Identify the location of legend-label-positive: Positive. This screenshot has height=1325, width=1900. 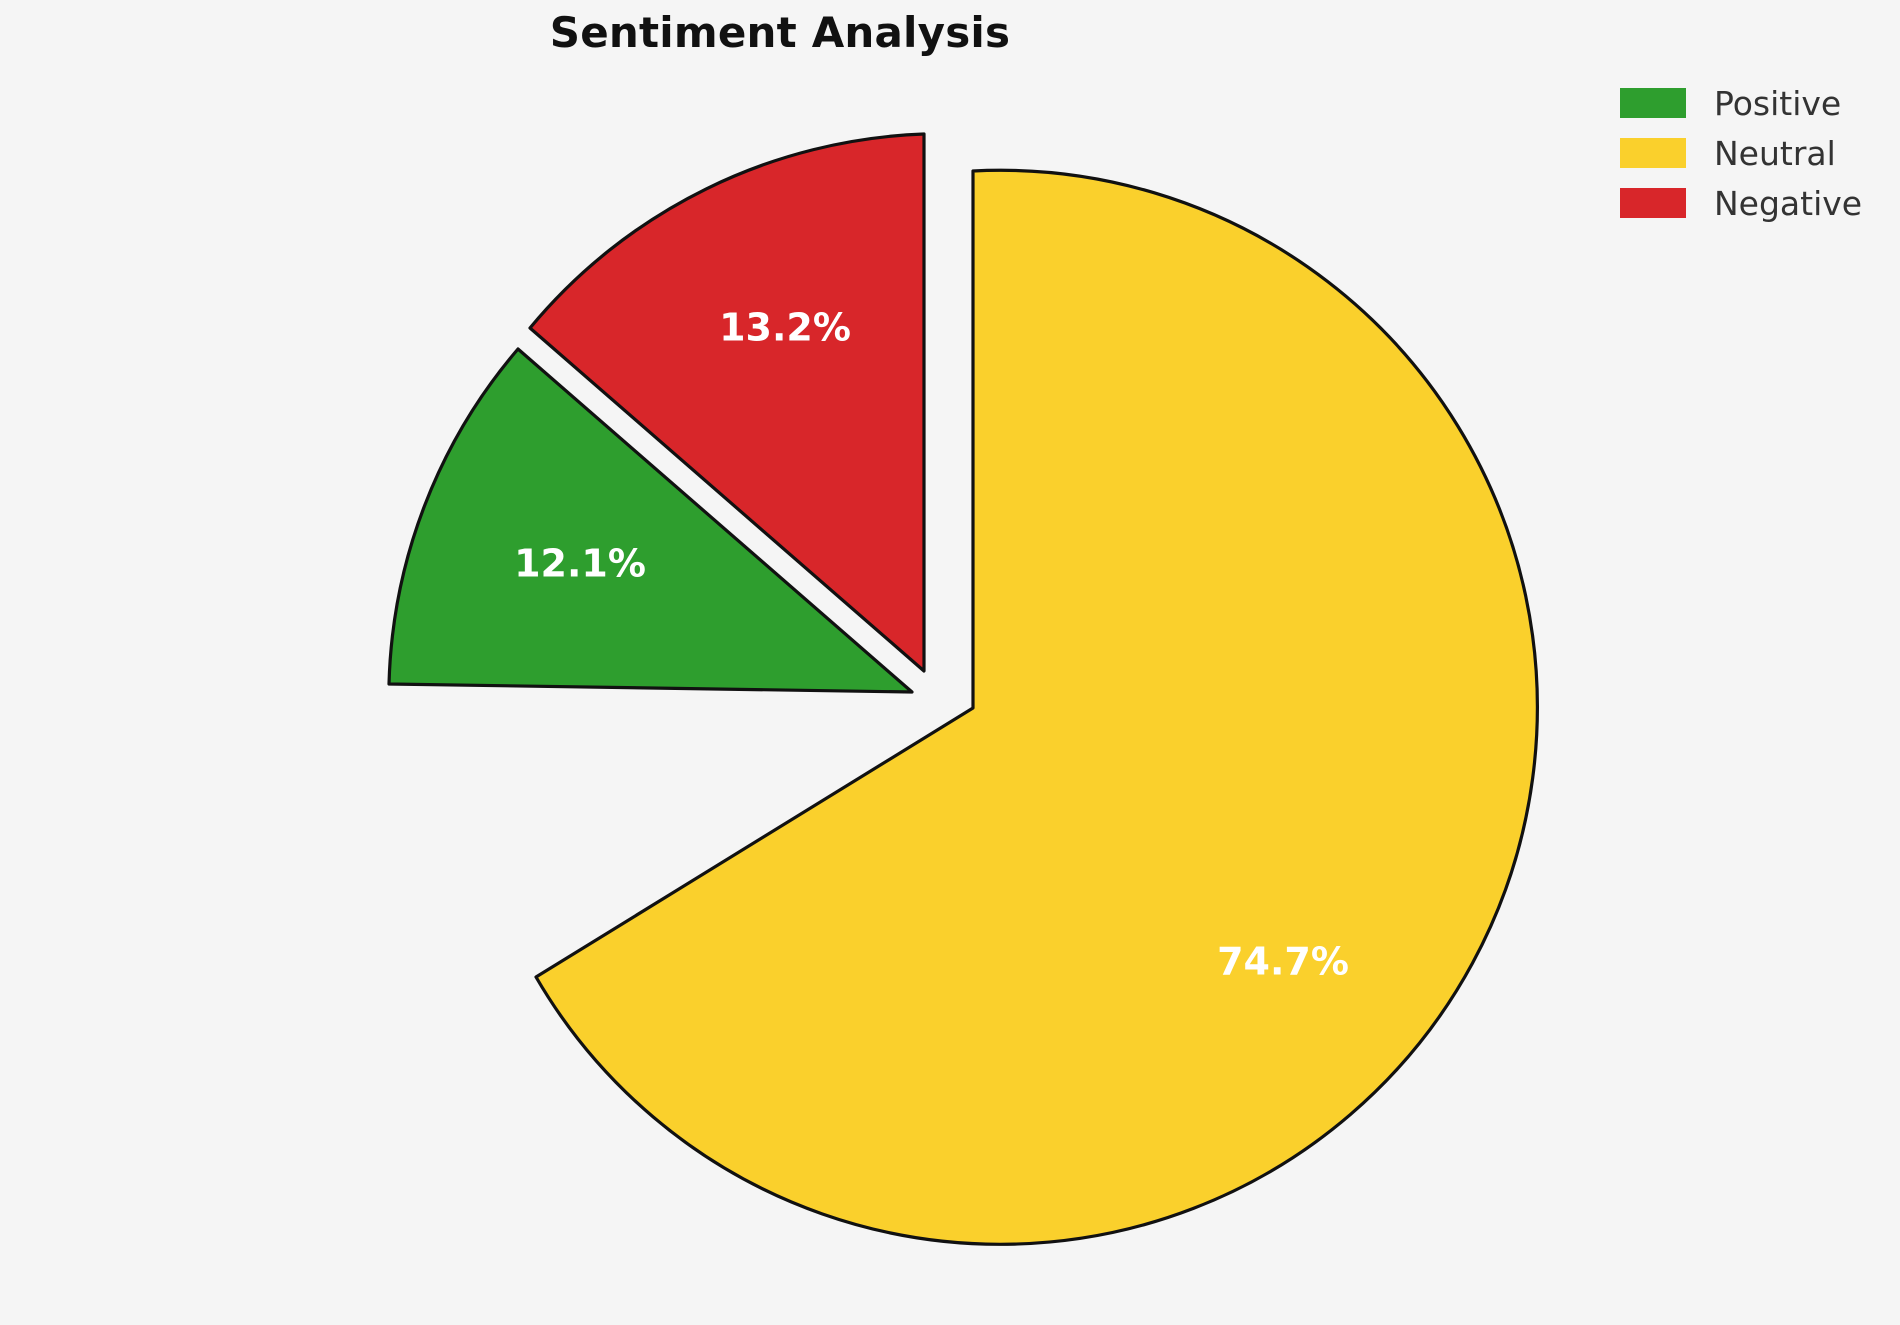
(1778, 103).